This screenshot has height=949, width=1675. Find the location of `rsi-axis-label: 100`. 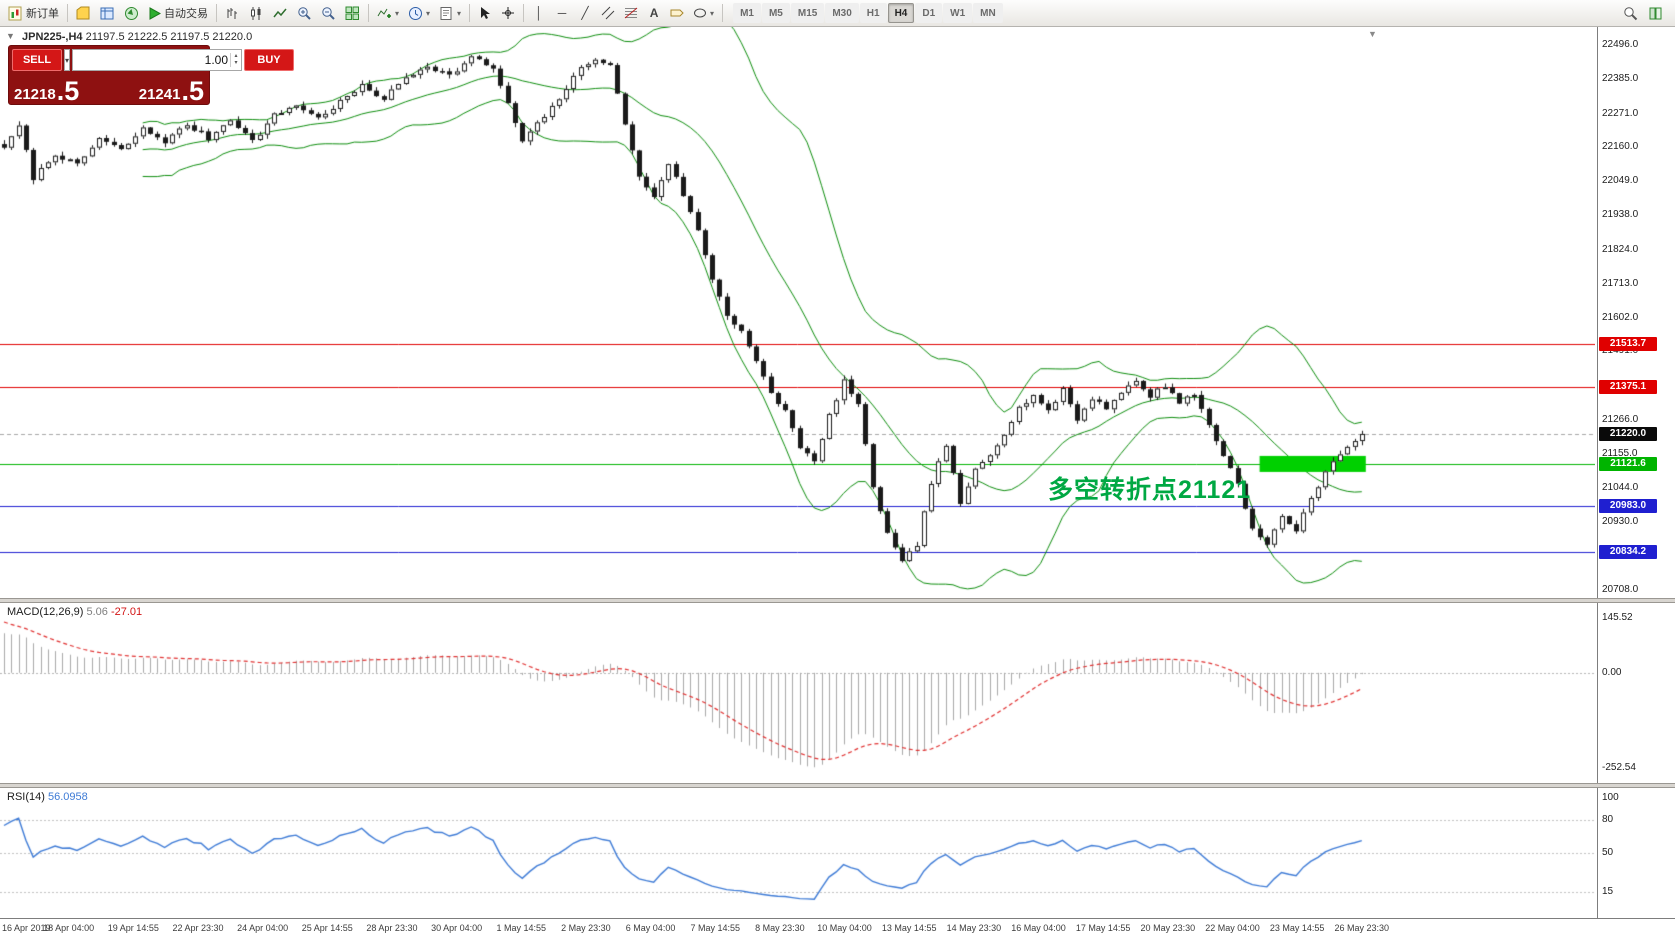

rsi-axis-label: 100 is located at coordinates (1610, 797).